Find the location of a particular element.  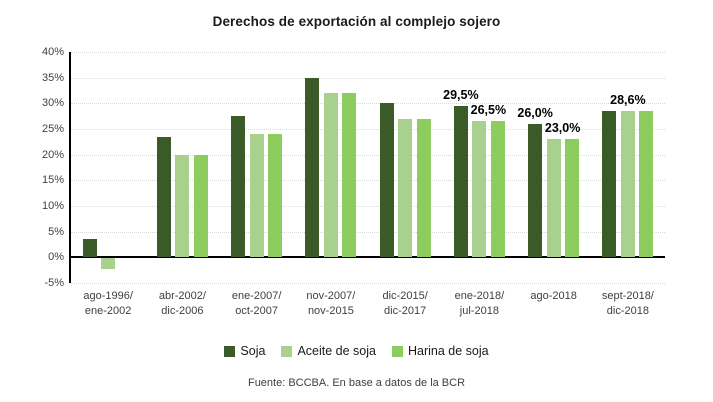

x-axis-category-label: abr-2002/dic-2006 is located at coordinates (182, 303).